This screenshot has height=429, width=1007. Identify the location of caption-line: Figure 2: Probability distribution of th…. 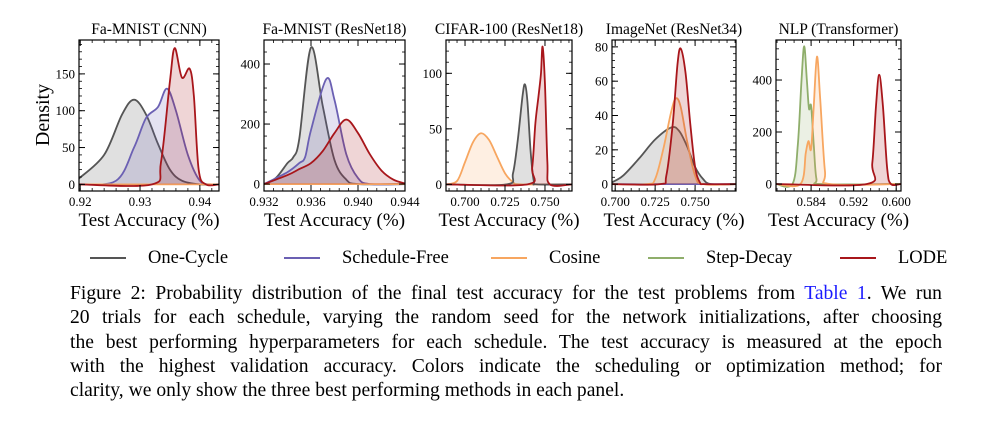
(506, 294).